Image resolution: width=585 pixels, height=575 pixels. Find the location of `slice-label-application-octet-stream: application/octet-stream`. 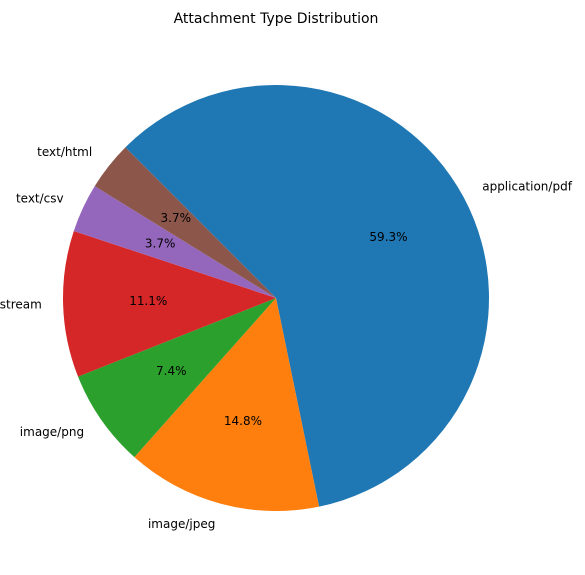

slice-label-application-octet-stream: application/octet-stream is located at coordinates (21, 304).